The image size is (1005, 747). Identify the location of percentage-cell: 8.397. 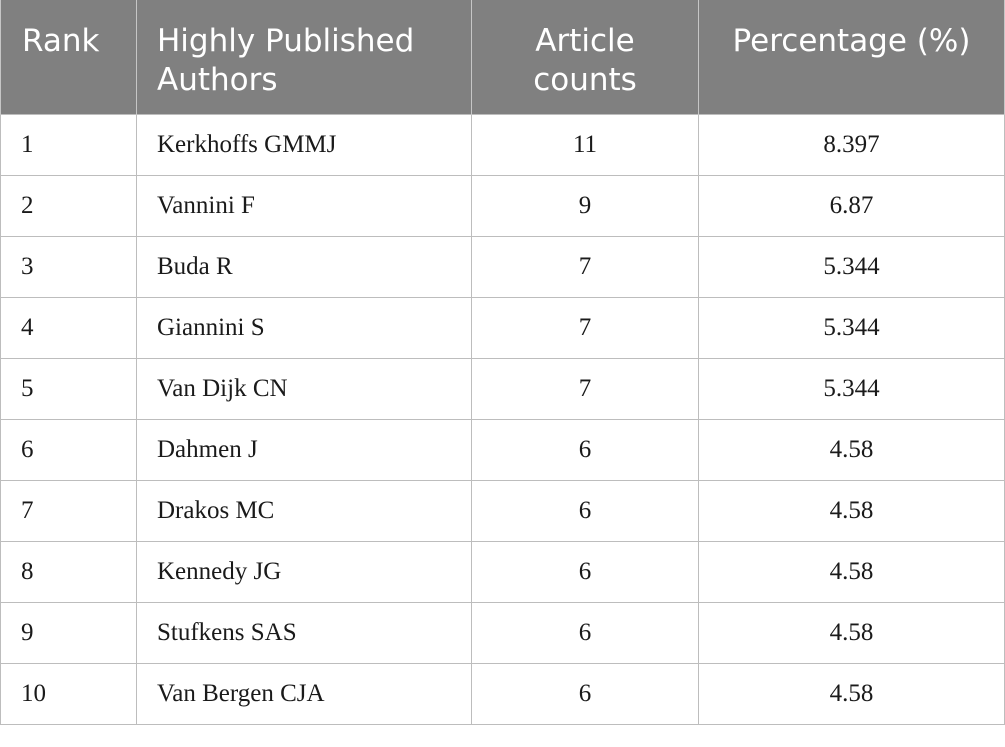
(851, 144).